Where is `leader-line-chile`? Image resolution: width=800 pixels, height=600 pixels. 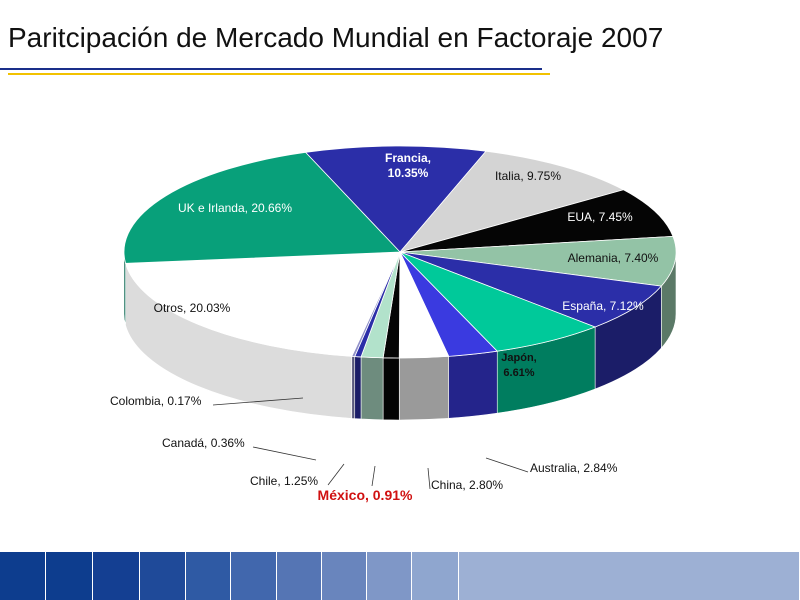
leader-line-chile is located at coordinates (336, 474).